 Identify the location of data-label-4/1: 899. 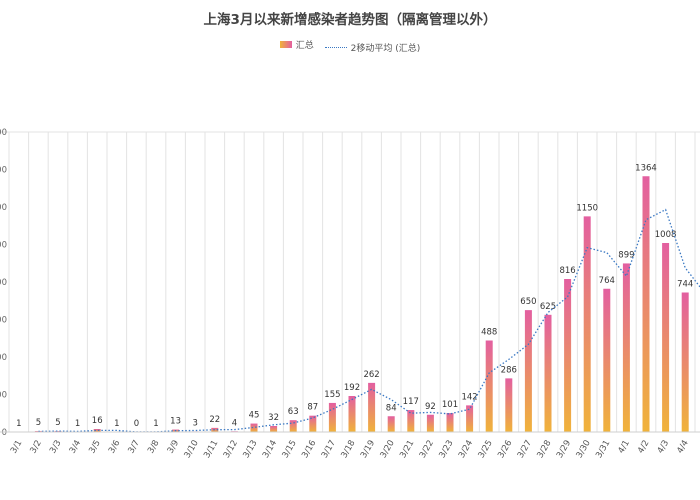
(626, 255).